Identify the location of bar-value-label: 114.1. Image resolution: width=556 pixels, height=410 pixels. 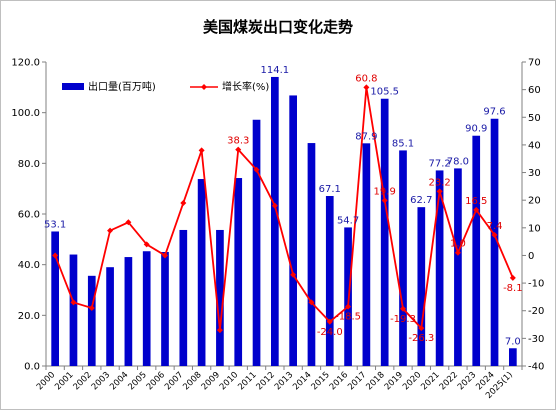
(275, 70).